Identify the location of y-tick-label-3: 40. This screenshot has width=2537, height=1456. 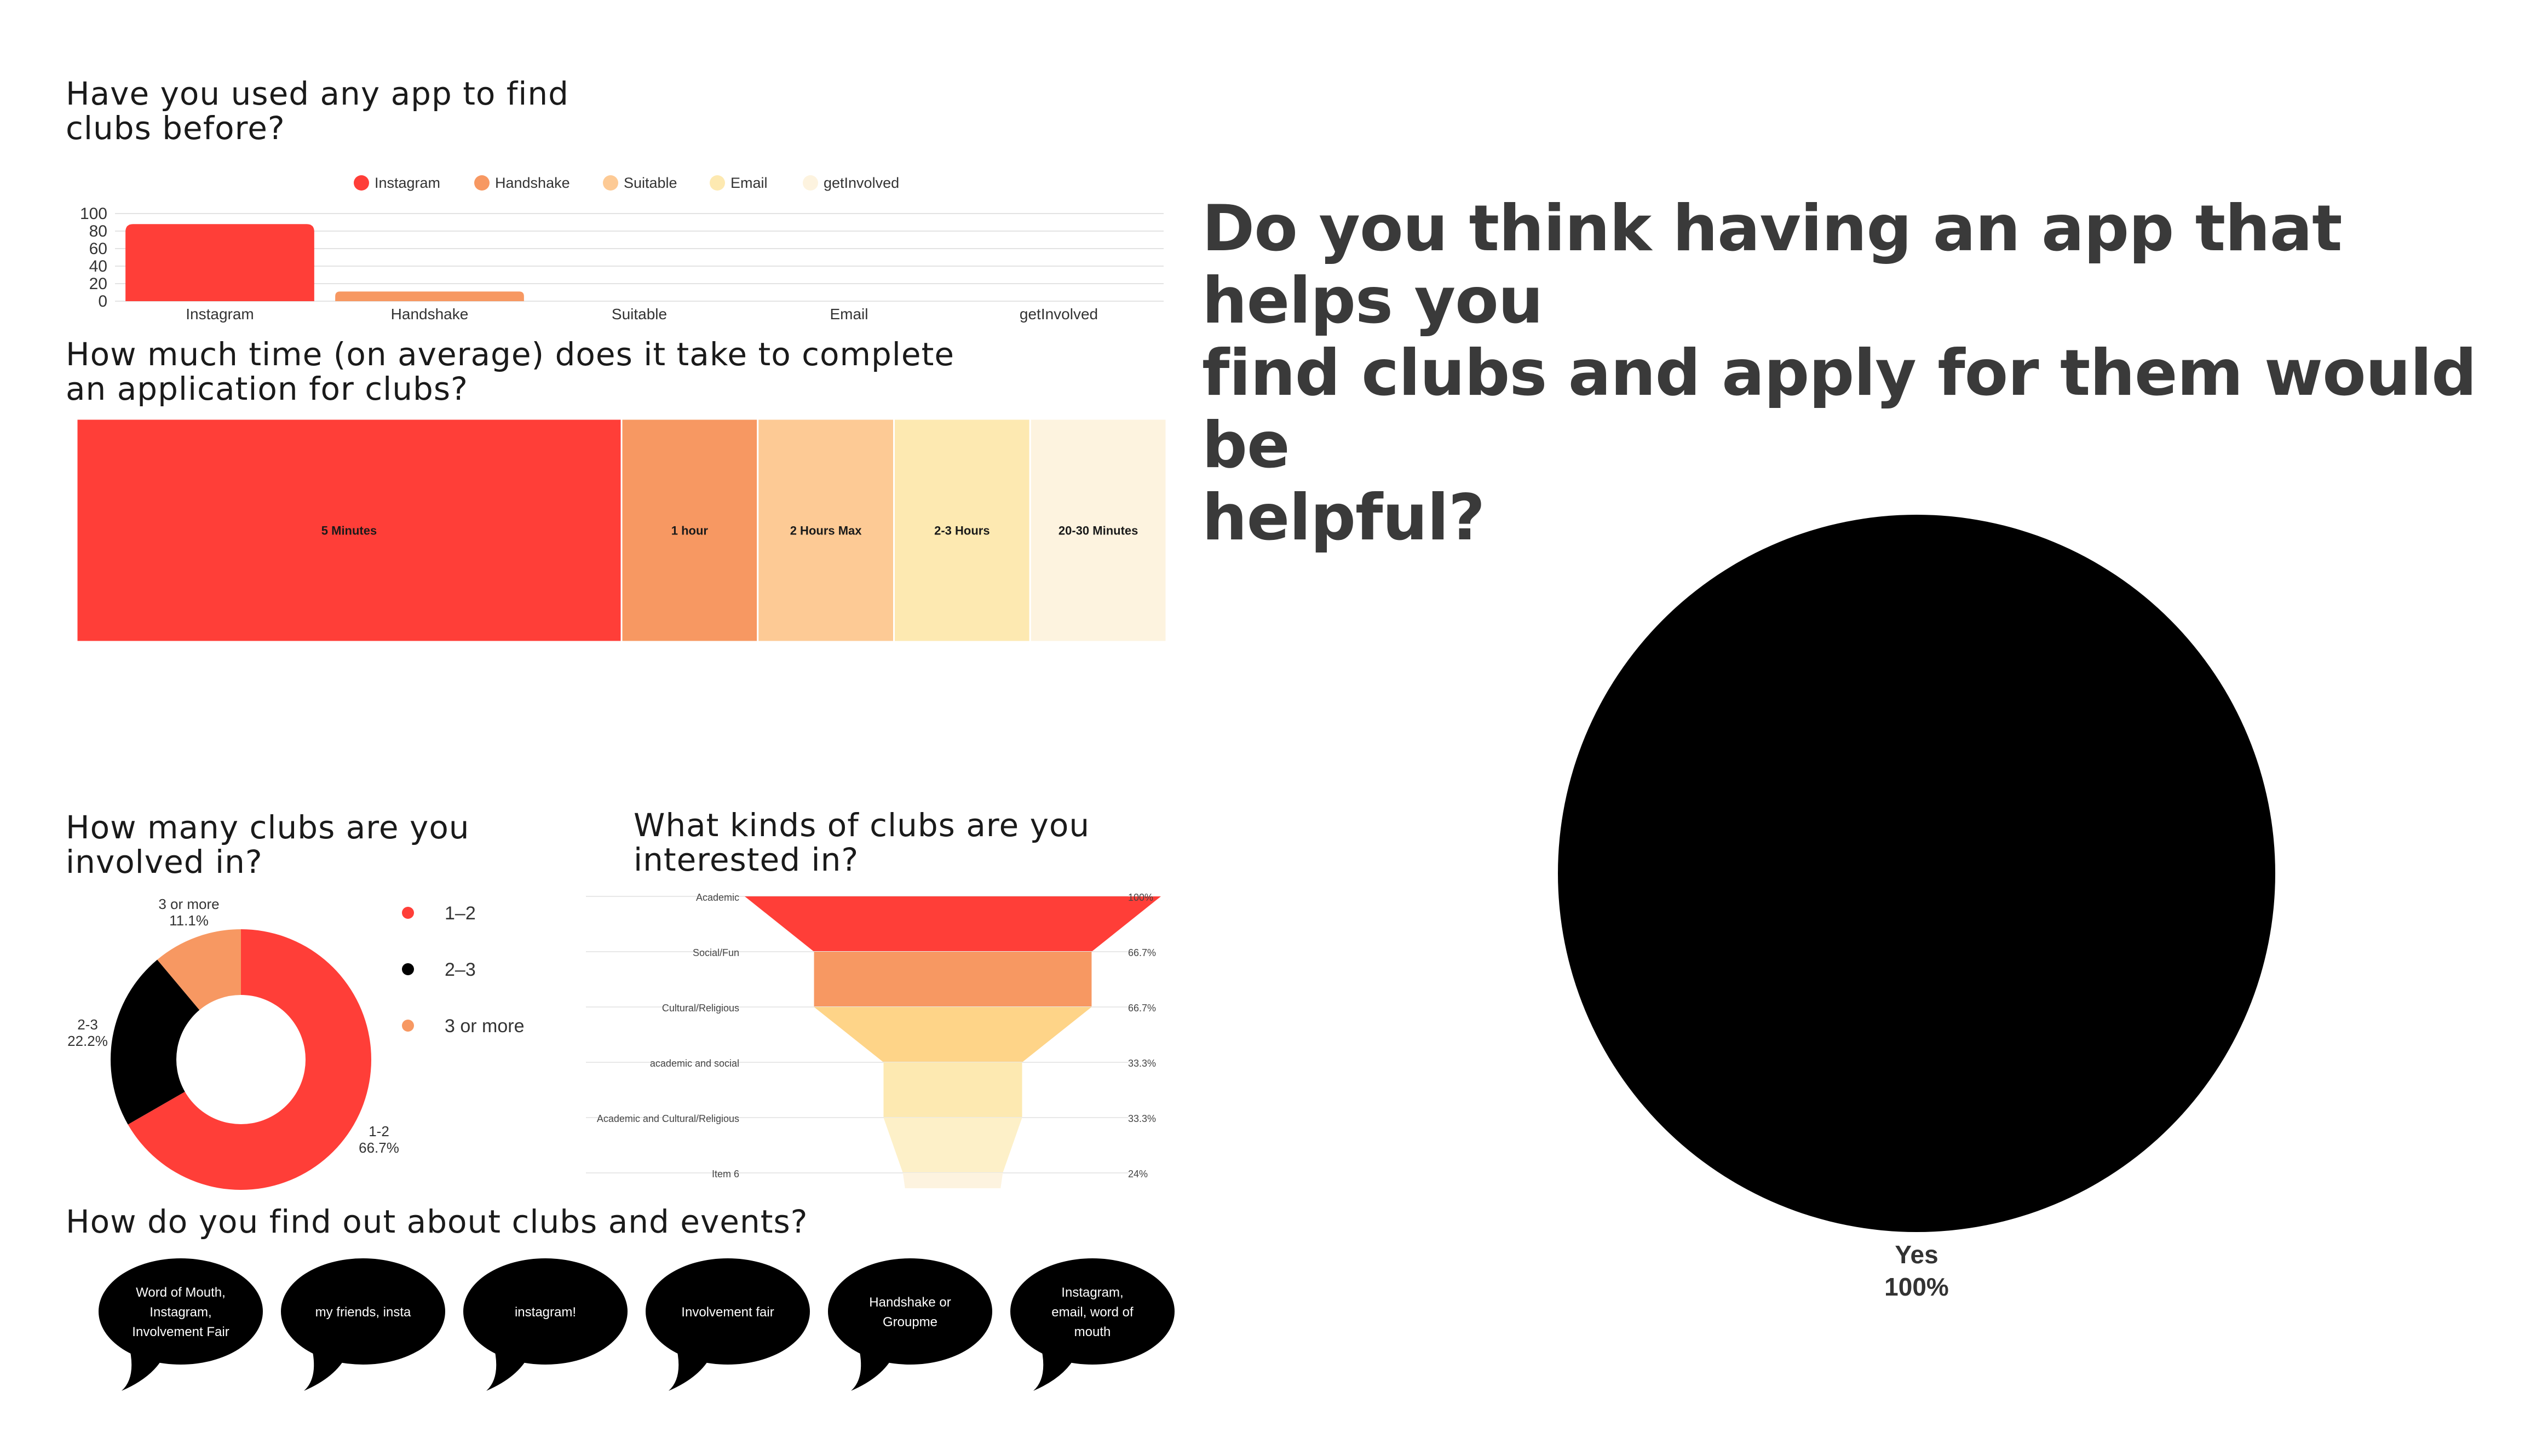
(98, 266).